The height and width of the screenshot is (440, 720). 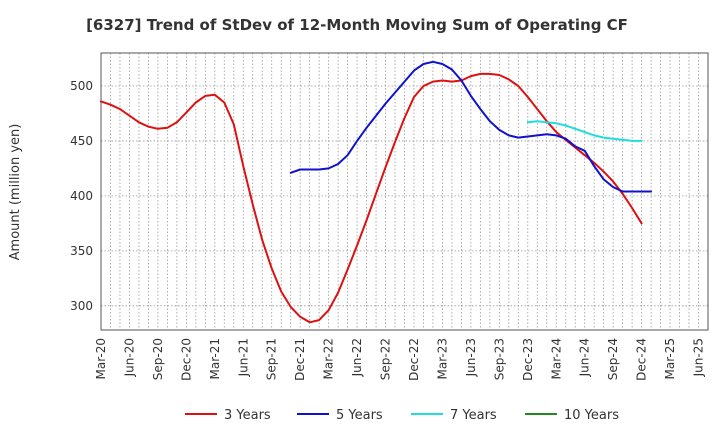 I want to click on x-tick-label: Sep-22, so click(x=386, y=359).